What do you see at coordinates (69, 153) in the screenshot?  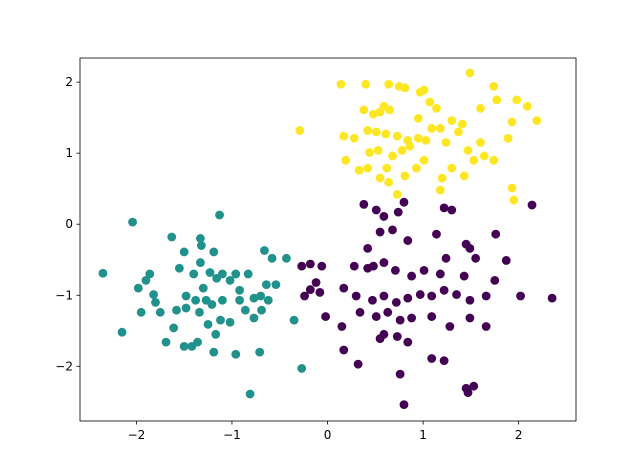 I see `y-tick-label: 1` at bounding box center [69, 153].